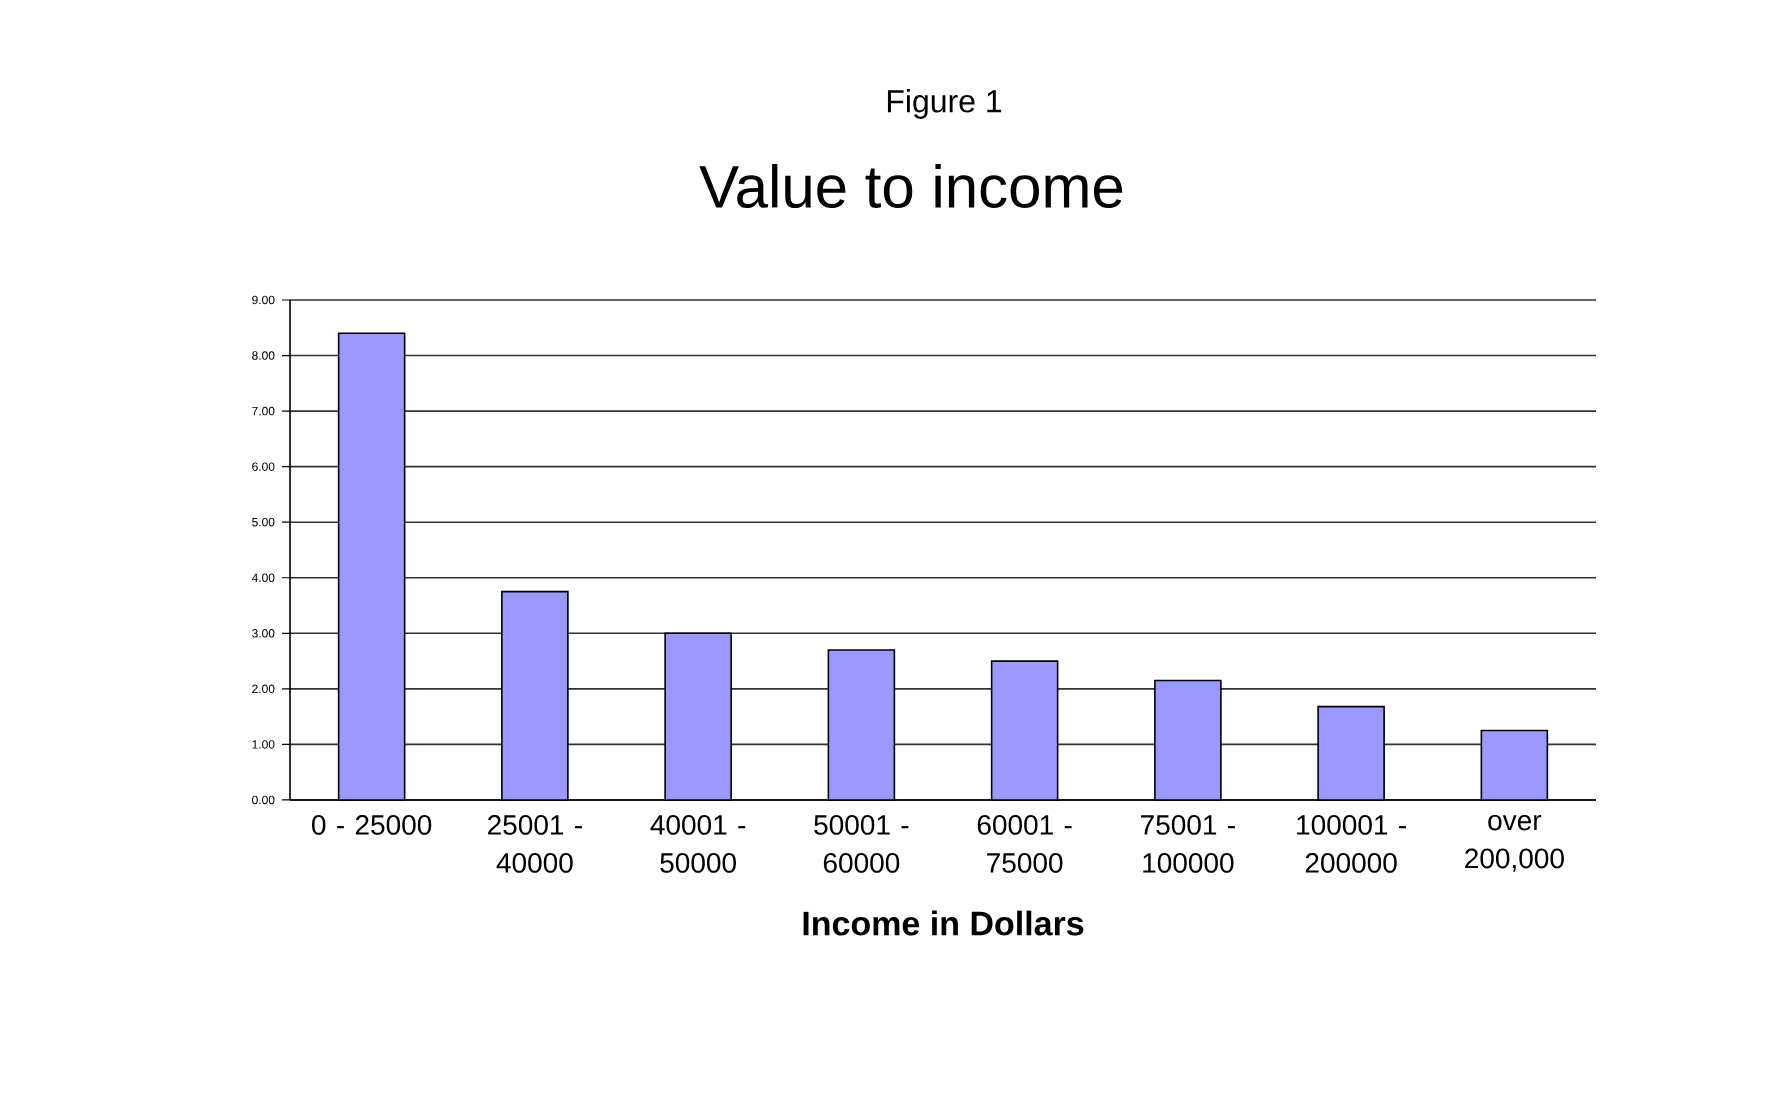 The image size is (1792, 1112). I want to click on caption: Figure 1, so click(944, 104).